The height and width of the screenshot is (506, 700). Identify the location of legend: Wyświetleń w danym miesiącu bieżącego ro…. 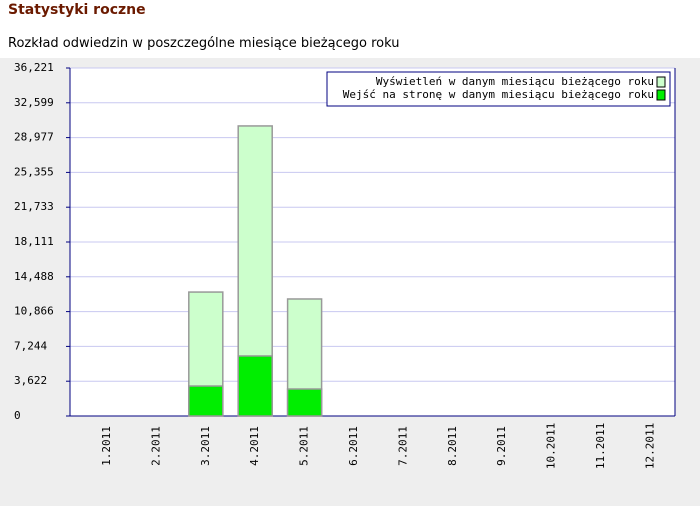
(498, 89).